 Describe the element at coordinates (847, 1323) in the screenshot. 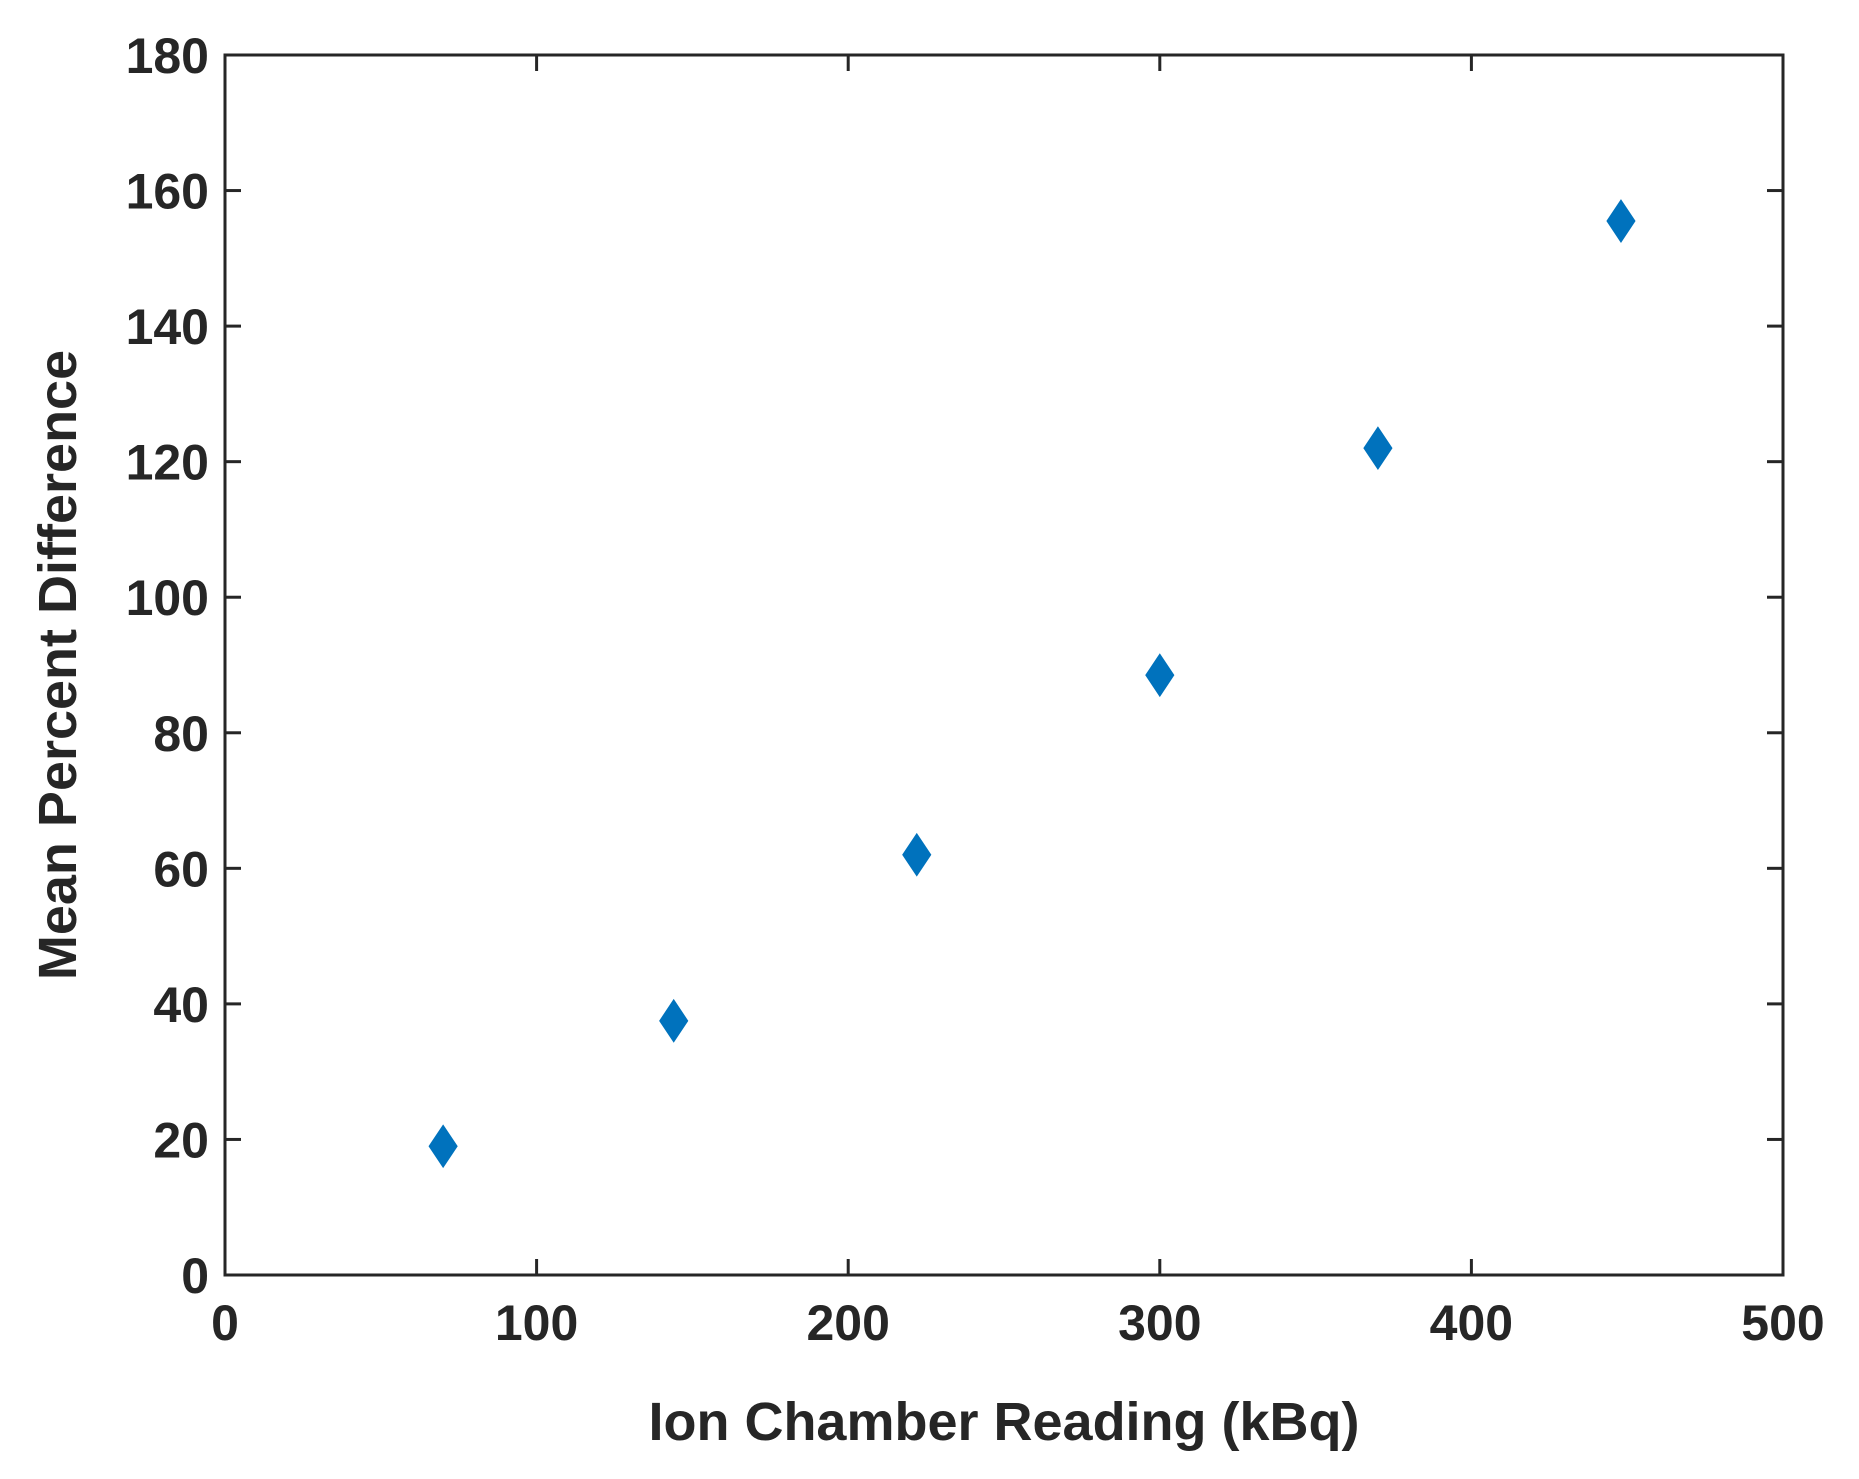

I see `x-tick-label: 200` at that location.